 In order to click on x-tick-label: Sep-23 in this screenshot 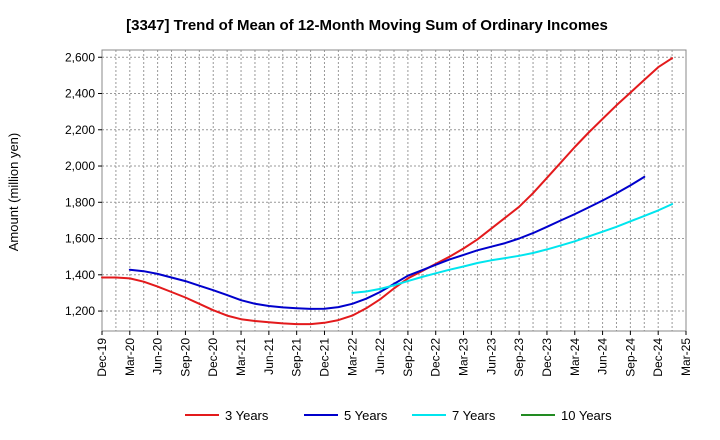, I will do `click(519, 357)`.